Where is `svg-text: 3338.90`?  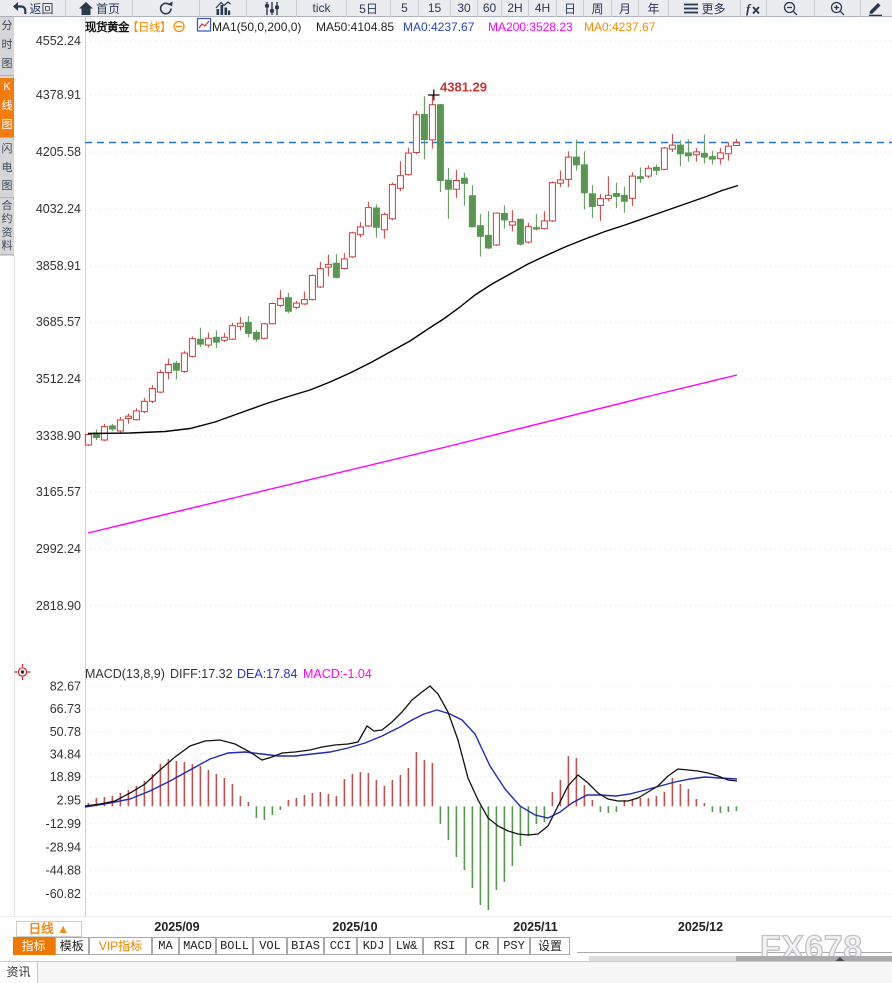
svg-text: 3338.90 is located at coordinates (58, 436).